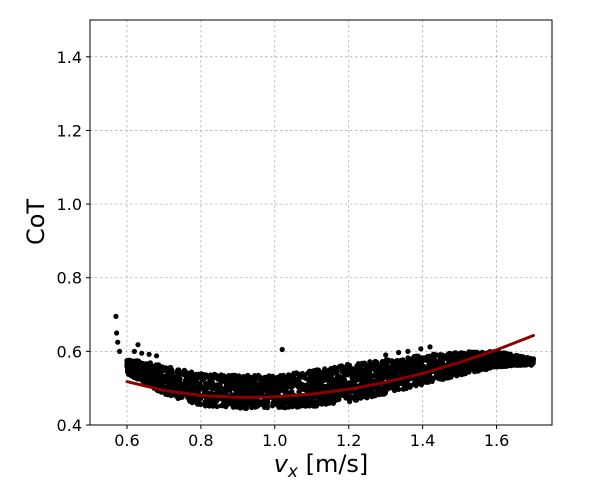 This screenshot has height=486, width=600. What do you see at coordinates (330, 366) in the screenshot?
I see `fit-curve` at bounding box center [330, 366].